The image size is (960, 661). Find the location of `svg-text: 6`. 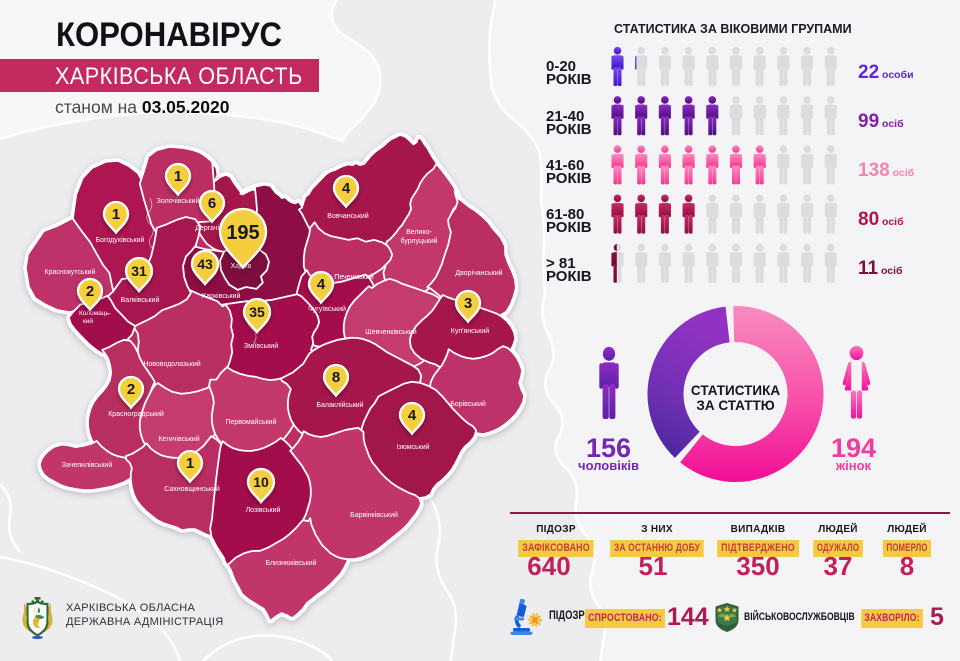

svg-text: 6 is located at coordinates (212, 203).